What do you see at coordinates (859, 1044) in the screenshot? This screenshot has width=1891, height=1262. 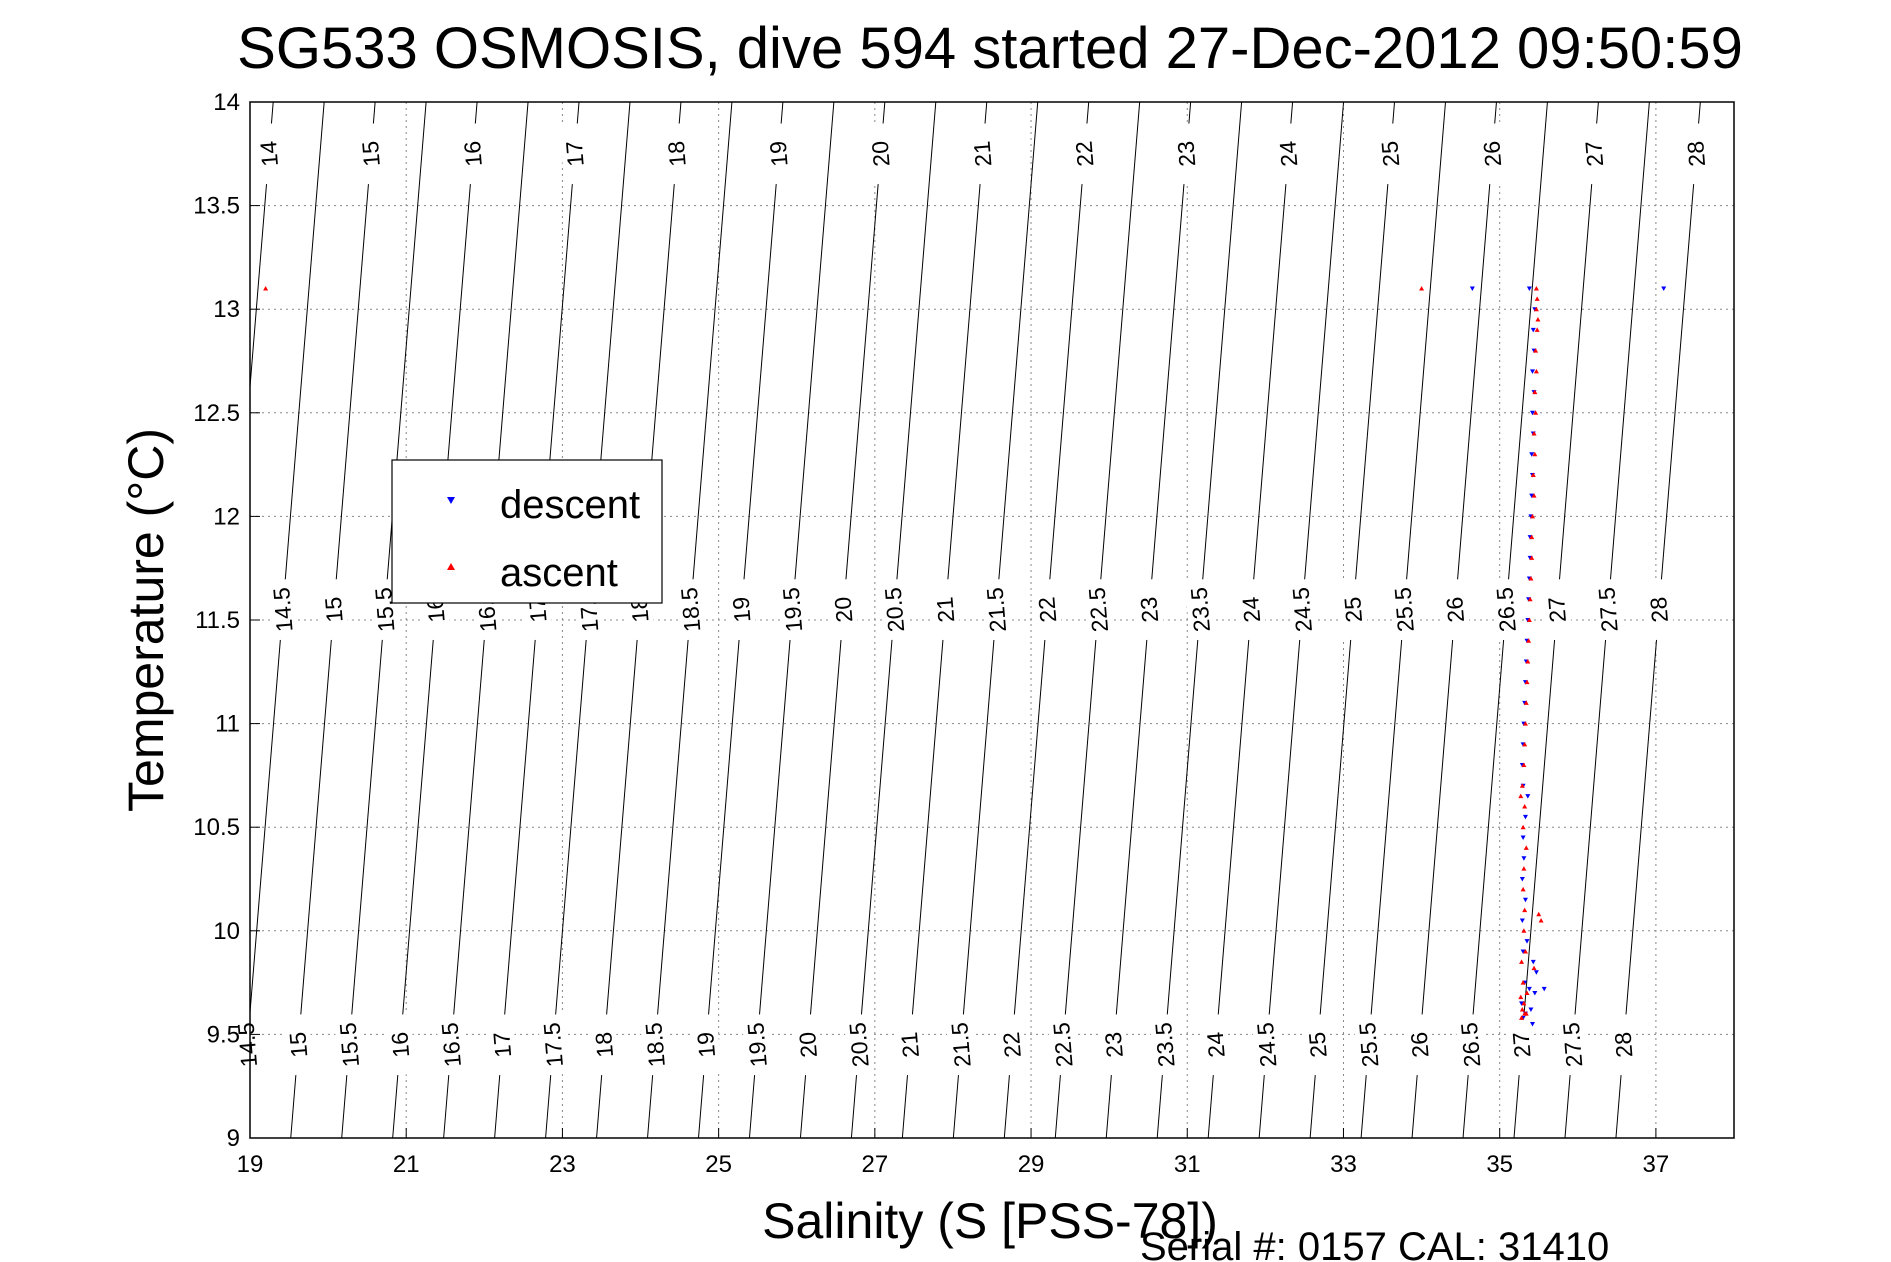 I see `isopycnal-label: 20.5` at bounding box center [859, 1044].